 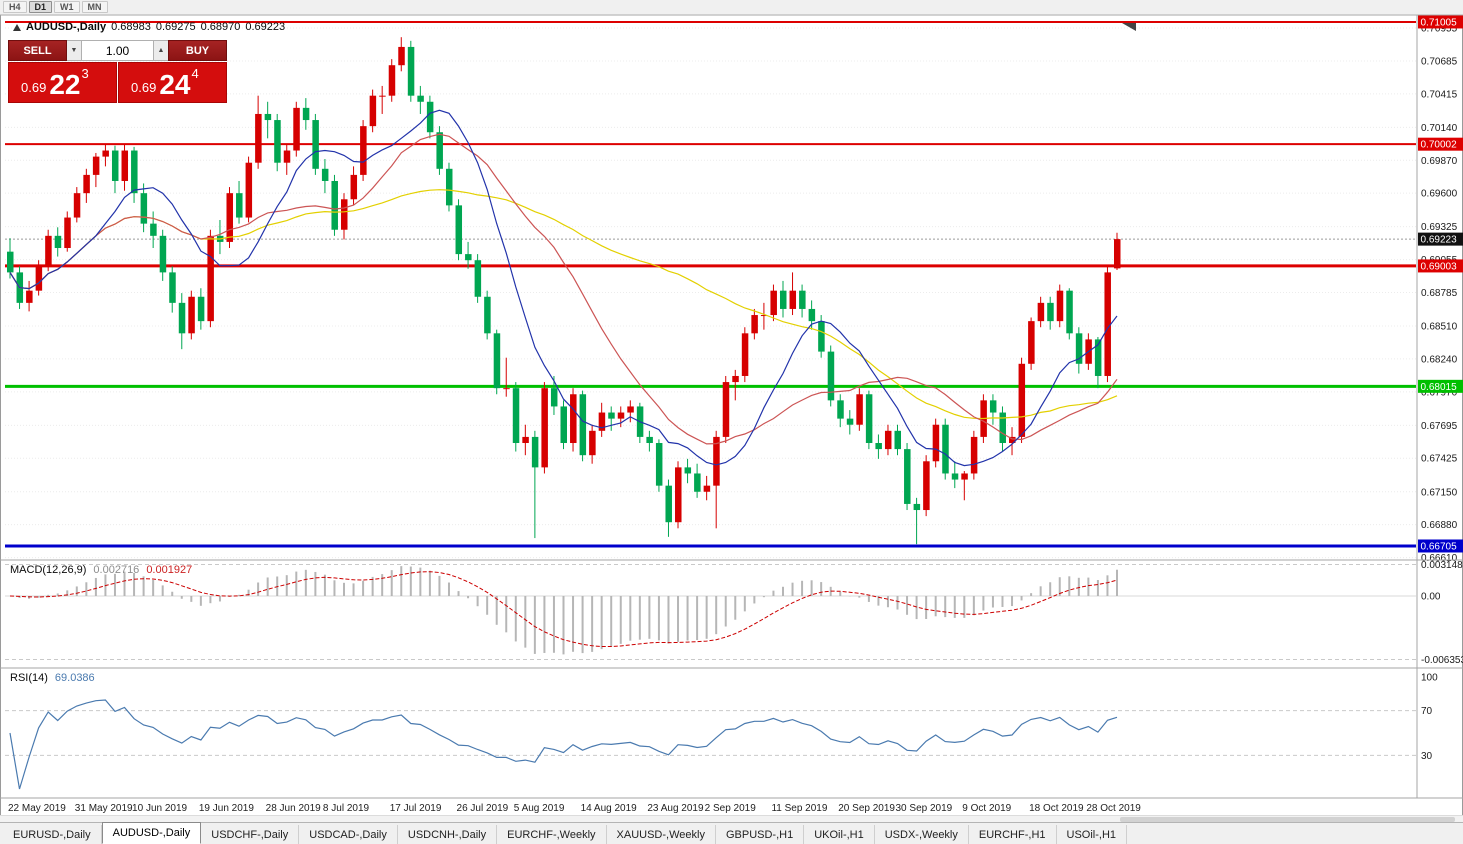 I want to click on volume-decrease-button: ▼, so click(x=74, y=50).